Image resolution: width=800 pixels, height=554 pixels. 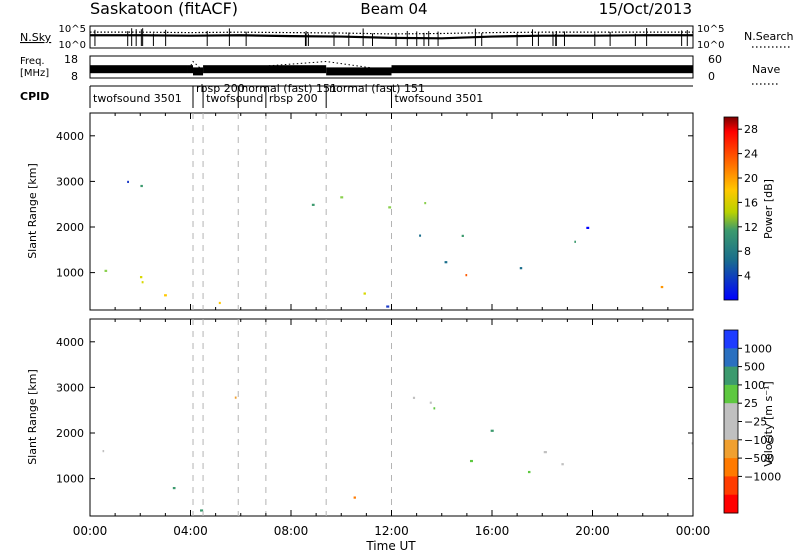 I want to click on x-tick-label: 16:00, so click(x=492, y=531).